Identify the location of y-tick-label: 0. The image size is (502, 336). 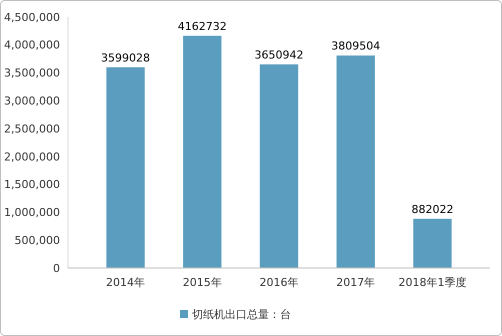
(56, 268).